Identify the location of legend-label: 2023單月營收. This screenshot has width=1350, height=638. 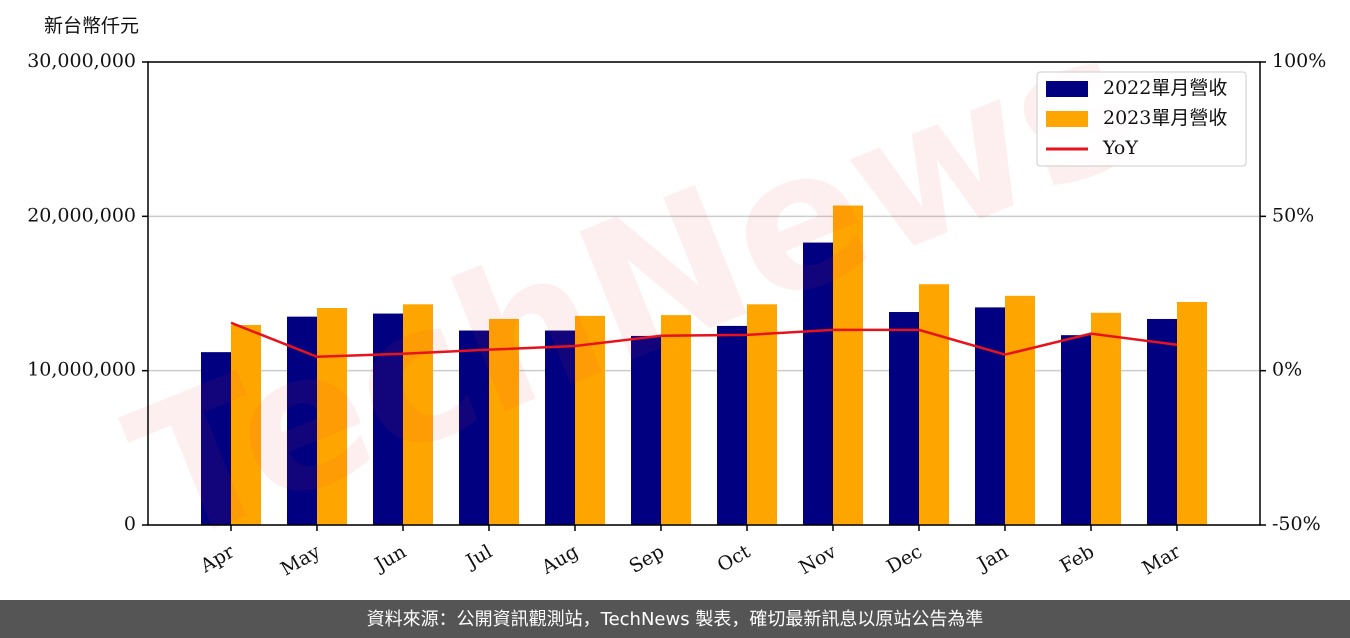
(1165, 118).